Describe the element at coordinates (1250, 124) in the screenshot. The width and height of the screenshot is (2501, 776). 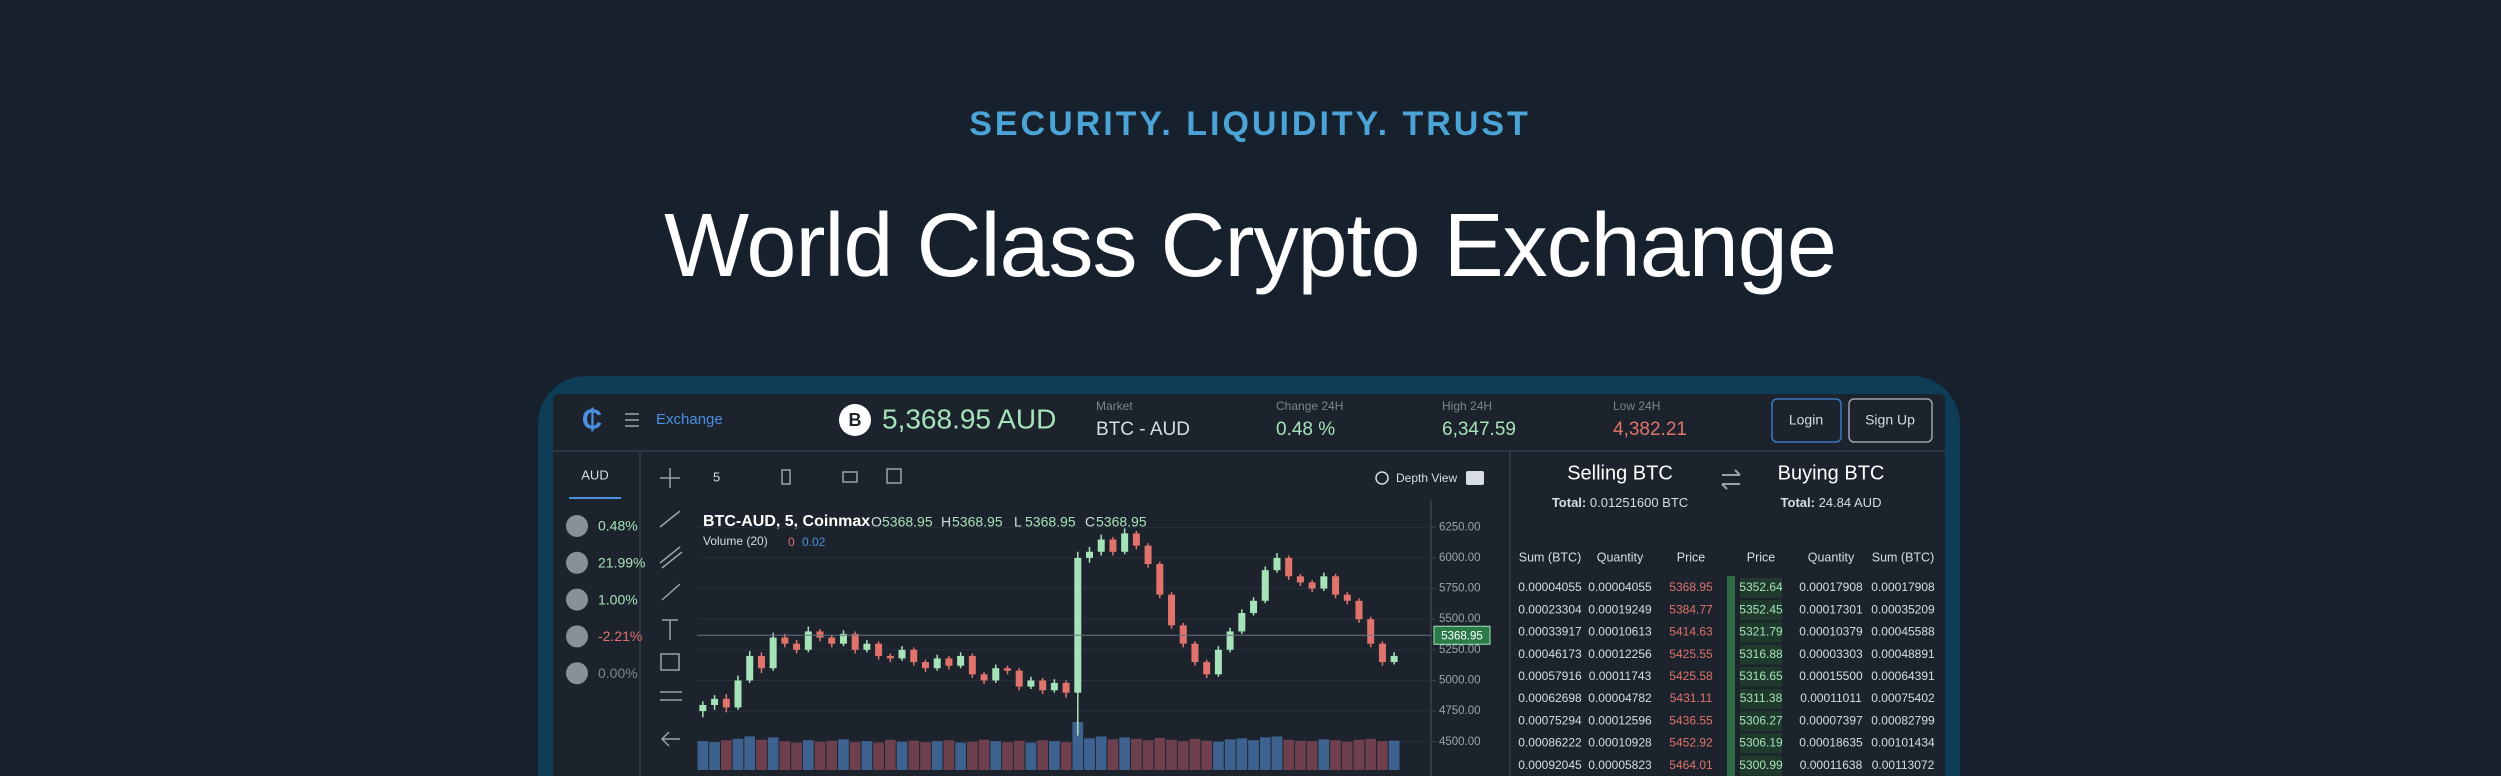
I see `eyebrow: SECURITY. LIQUIDITY. TRUST` at that location.